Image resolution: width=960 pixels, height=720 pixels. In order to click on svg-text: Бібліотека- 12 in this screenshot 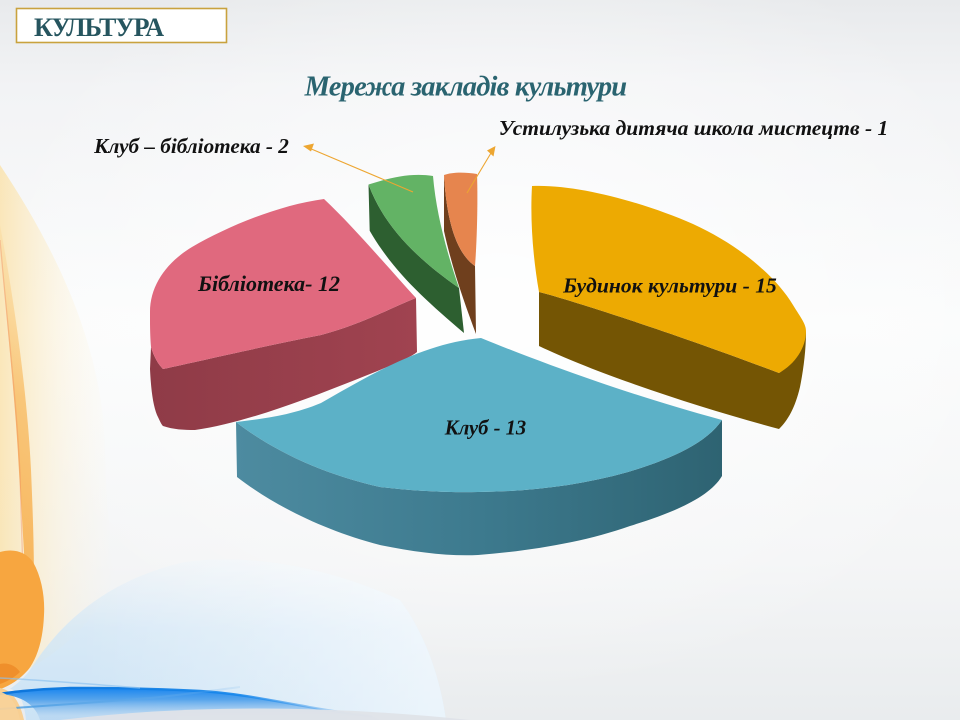, I will do `click(268, 283)`.